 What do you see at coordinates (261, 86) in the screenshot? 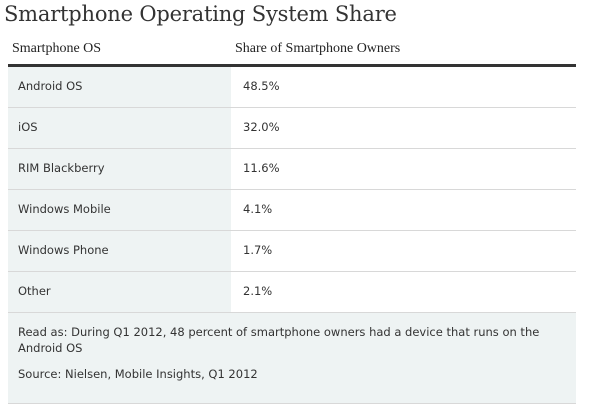
I see `share-value: 48.5%` at bounding box center [261, 86].